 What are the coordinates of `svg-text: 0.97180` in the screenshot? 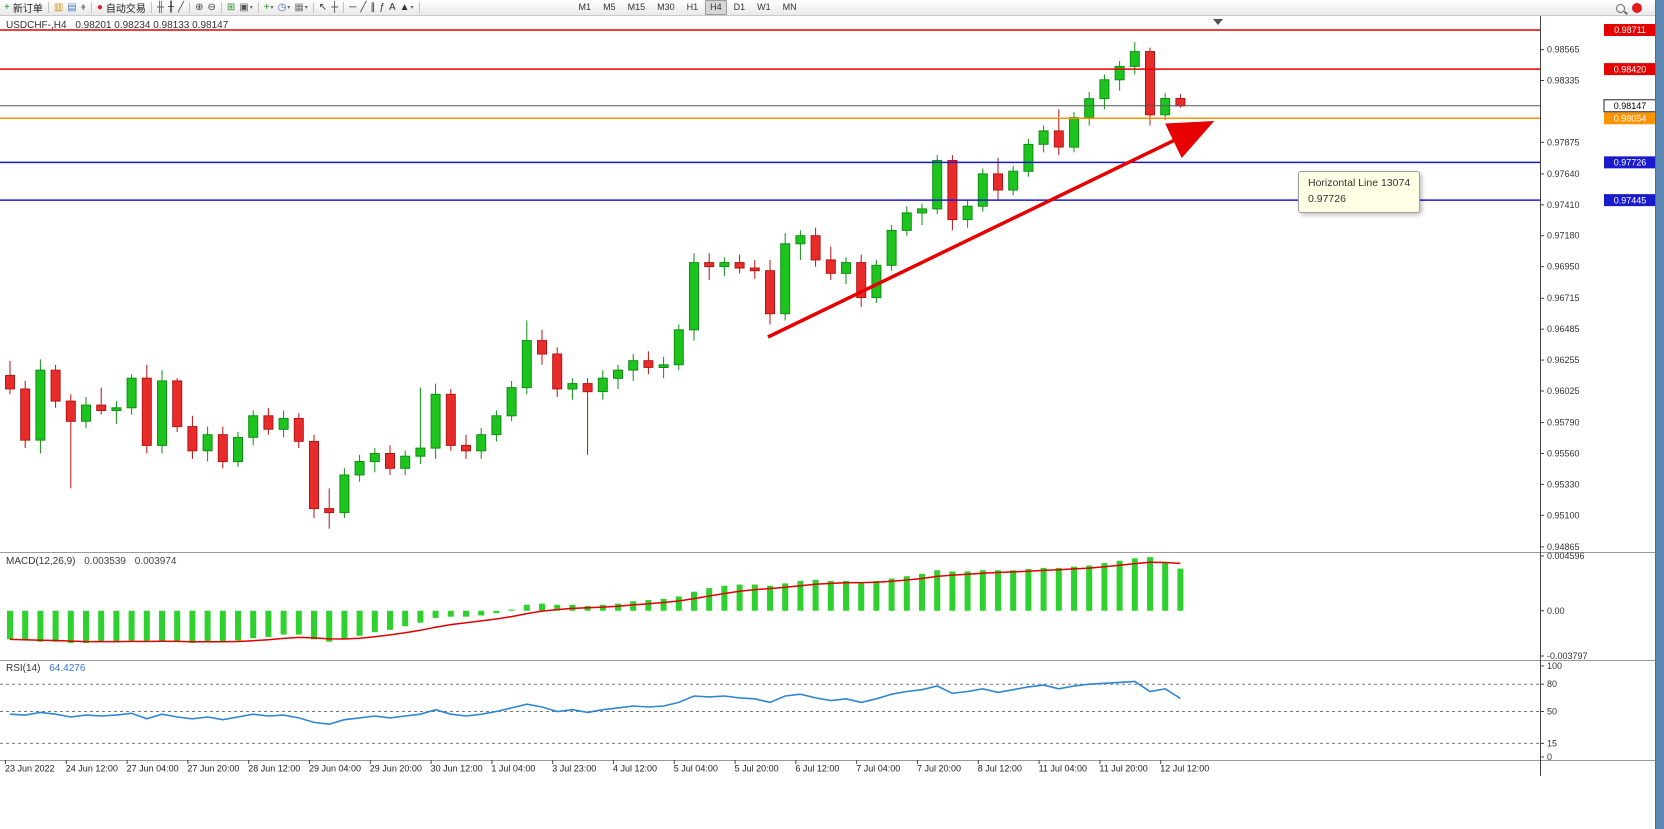 It's located at (1563, 236).